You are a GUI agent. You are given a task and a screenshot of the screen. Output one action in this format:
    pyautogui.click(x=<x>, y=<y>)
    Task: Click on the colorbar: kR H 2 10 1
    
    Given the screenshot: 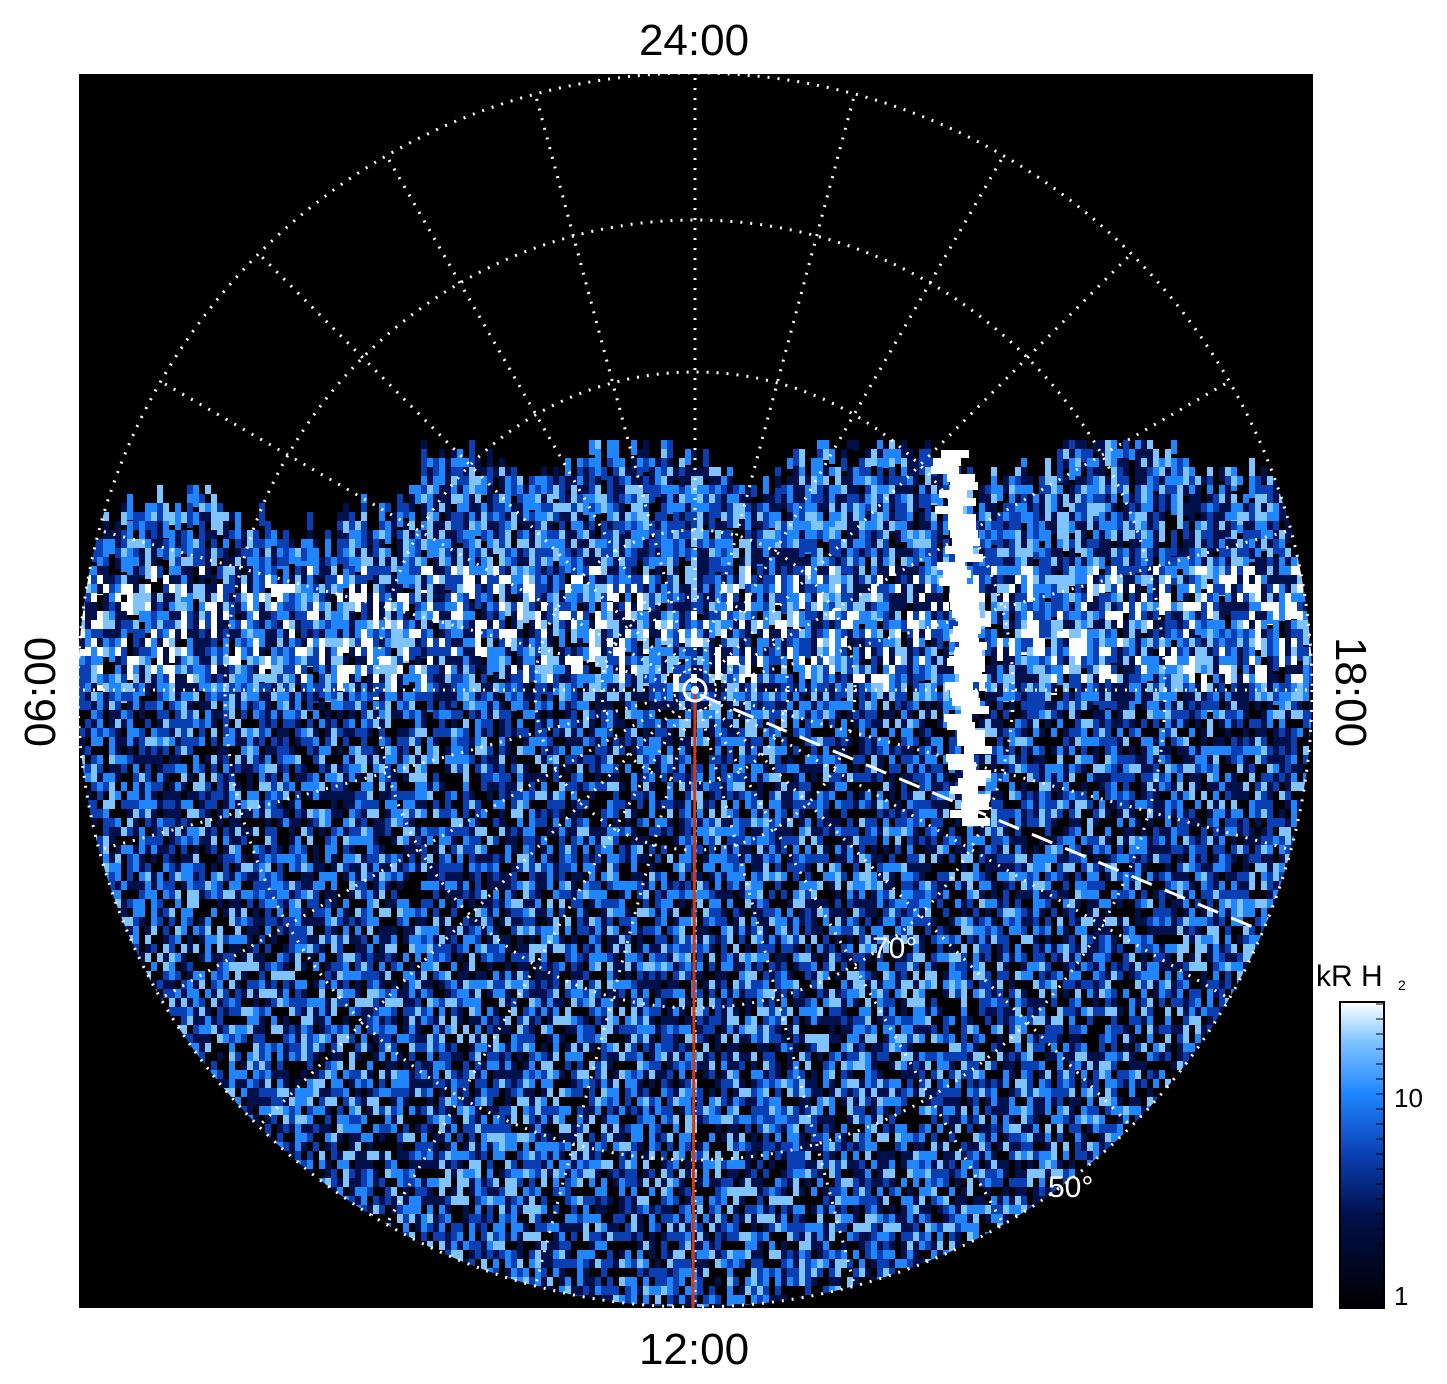 What is the action you would take?
    pyautogui.click(x=1369, y=1135)
    